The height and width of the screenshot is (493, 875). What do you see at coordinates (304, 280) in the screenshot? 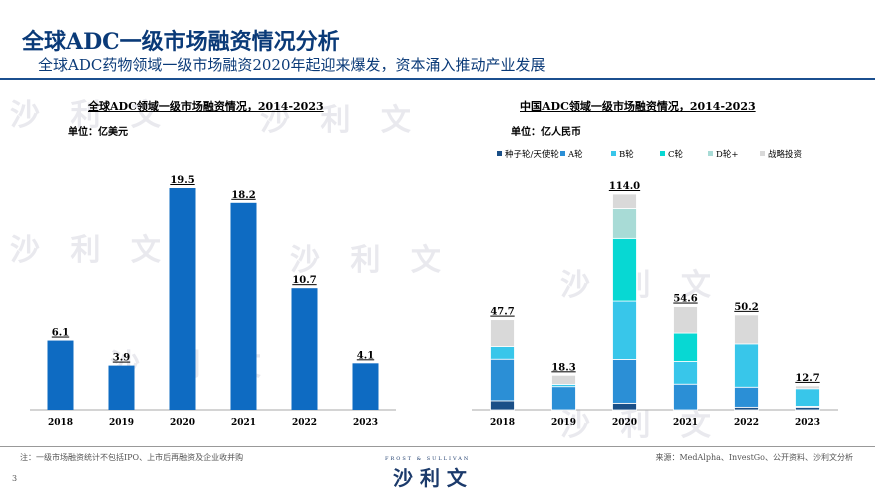
I see `data-label: 10.7` at bounding box center [304, 280].